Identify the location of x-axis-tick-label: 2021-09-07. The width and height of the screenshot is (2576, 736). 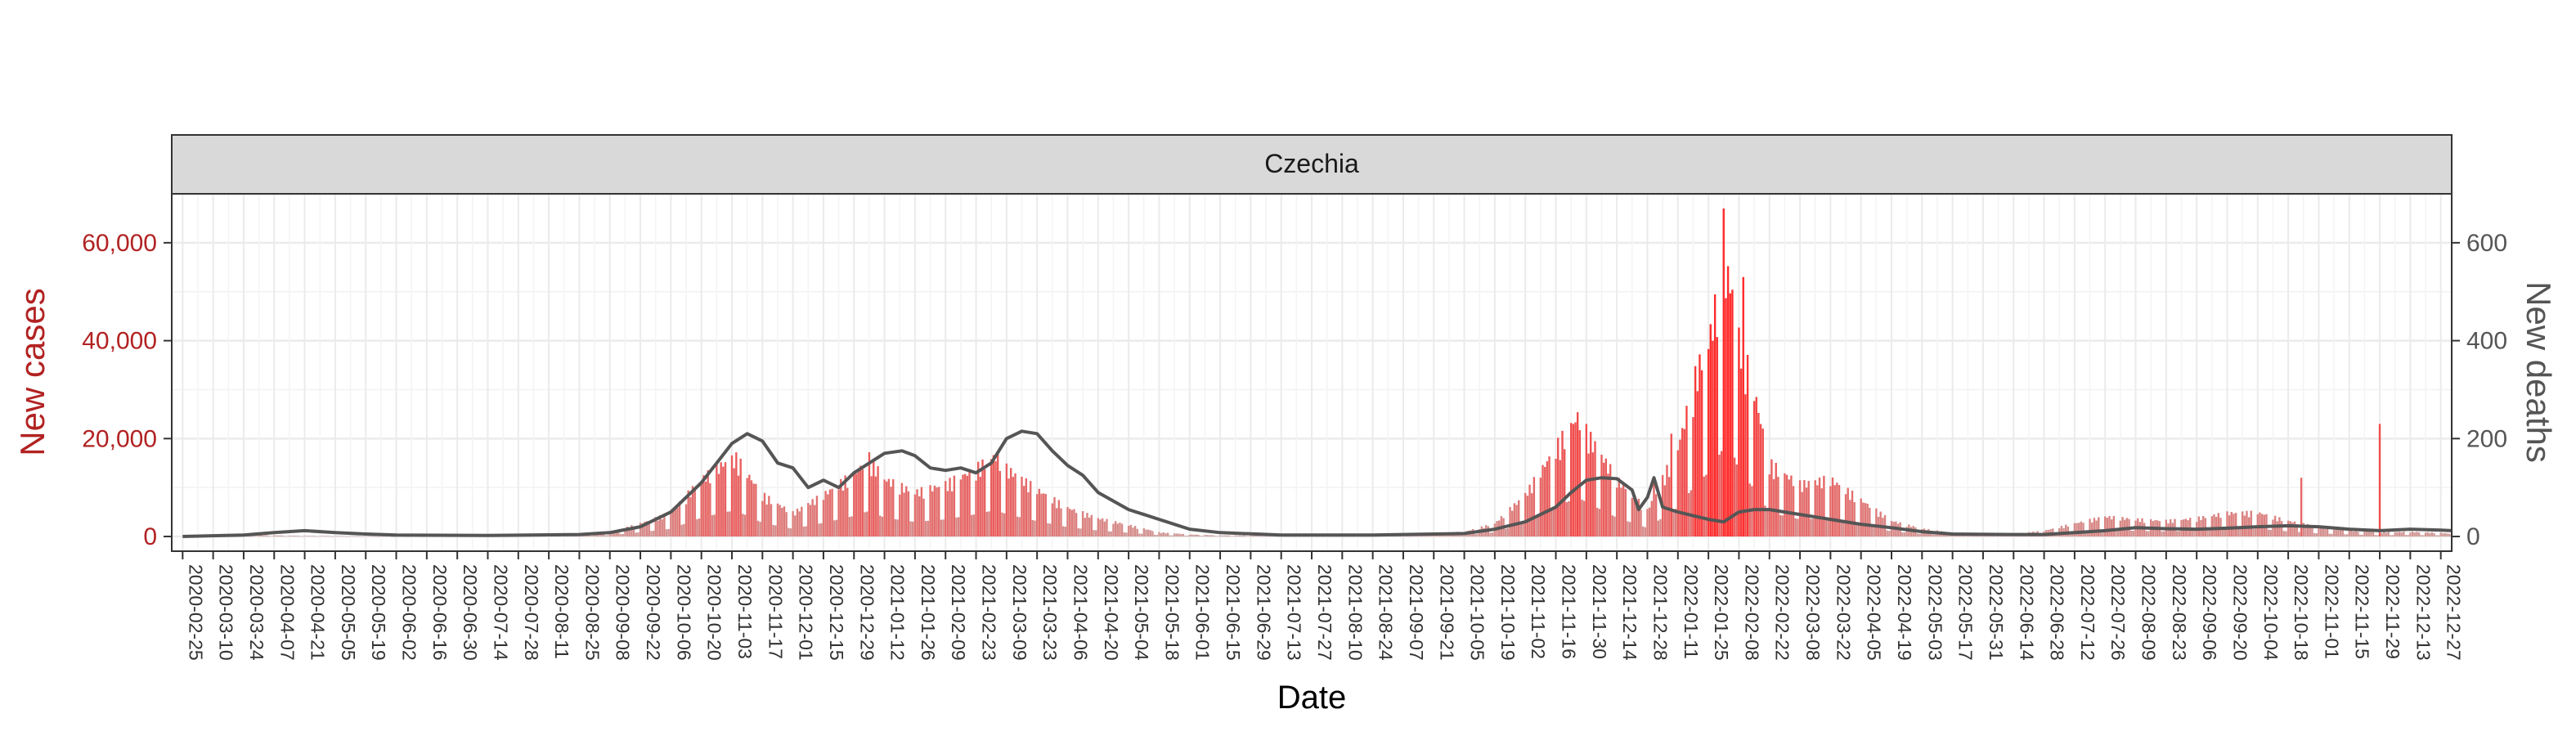
(1416, 612).